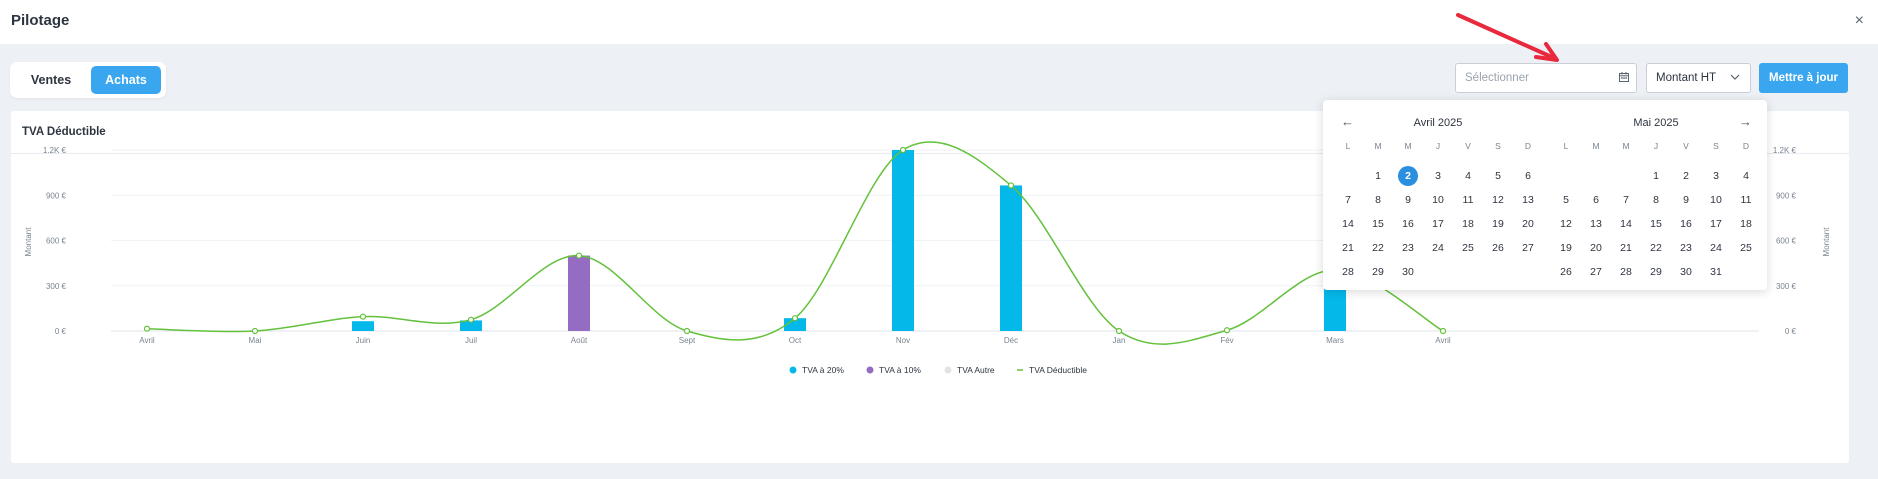 The image size is (1878, 479). What do you see at coordinates (930, 132) in the screenshot?
I see `card-header: TVA Déductible` at bounding box center [930, 132].